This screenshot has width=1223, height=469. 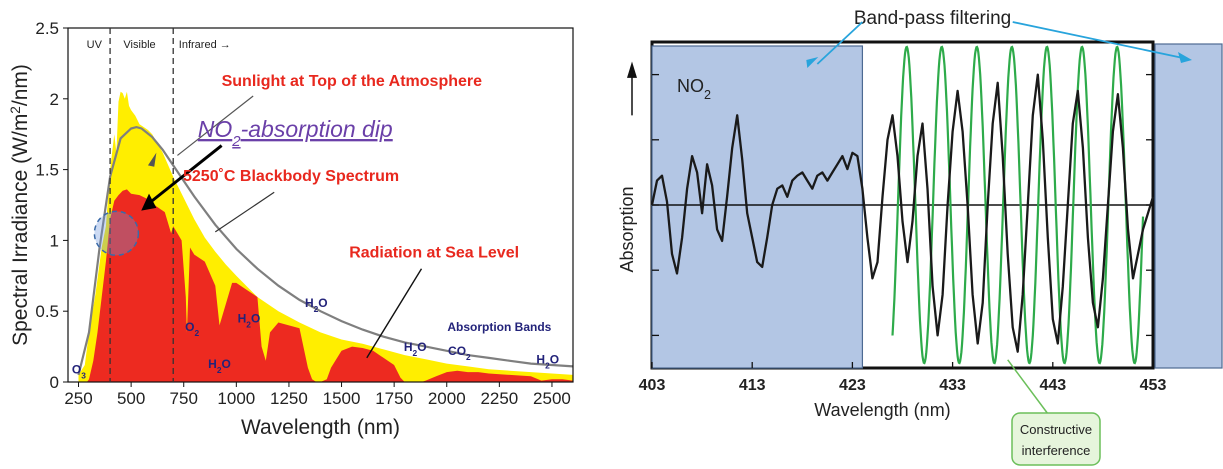 I want to click on right-x-tick-label: 433, so click(x=952, y=385).